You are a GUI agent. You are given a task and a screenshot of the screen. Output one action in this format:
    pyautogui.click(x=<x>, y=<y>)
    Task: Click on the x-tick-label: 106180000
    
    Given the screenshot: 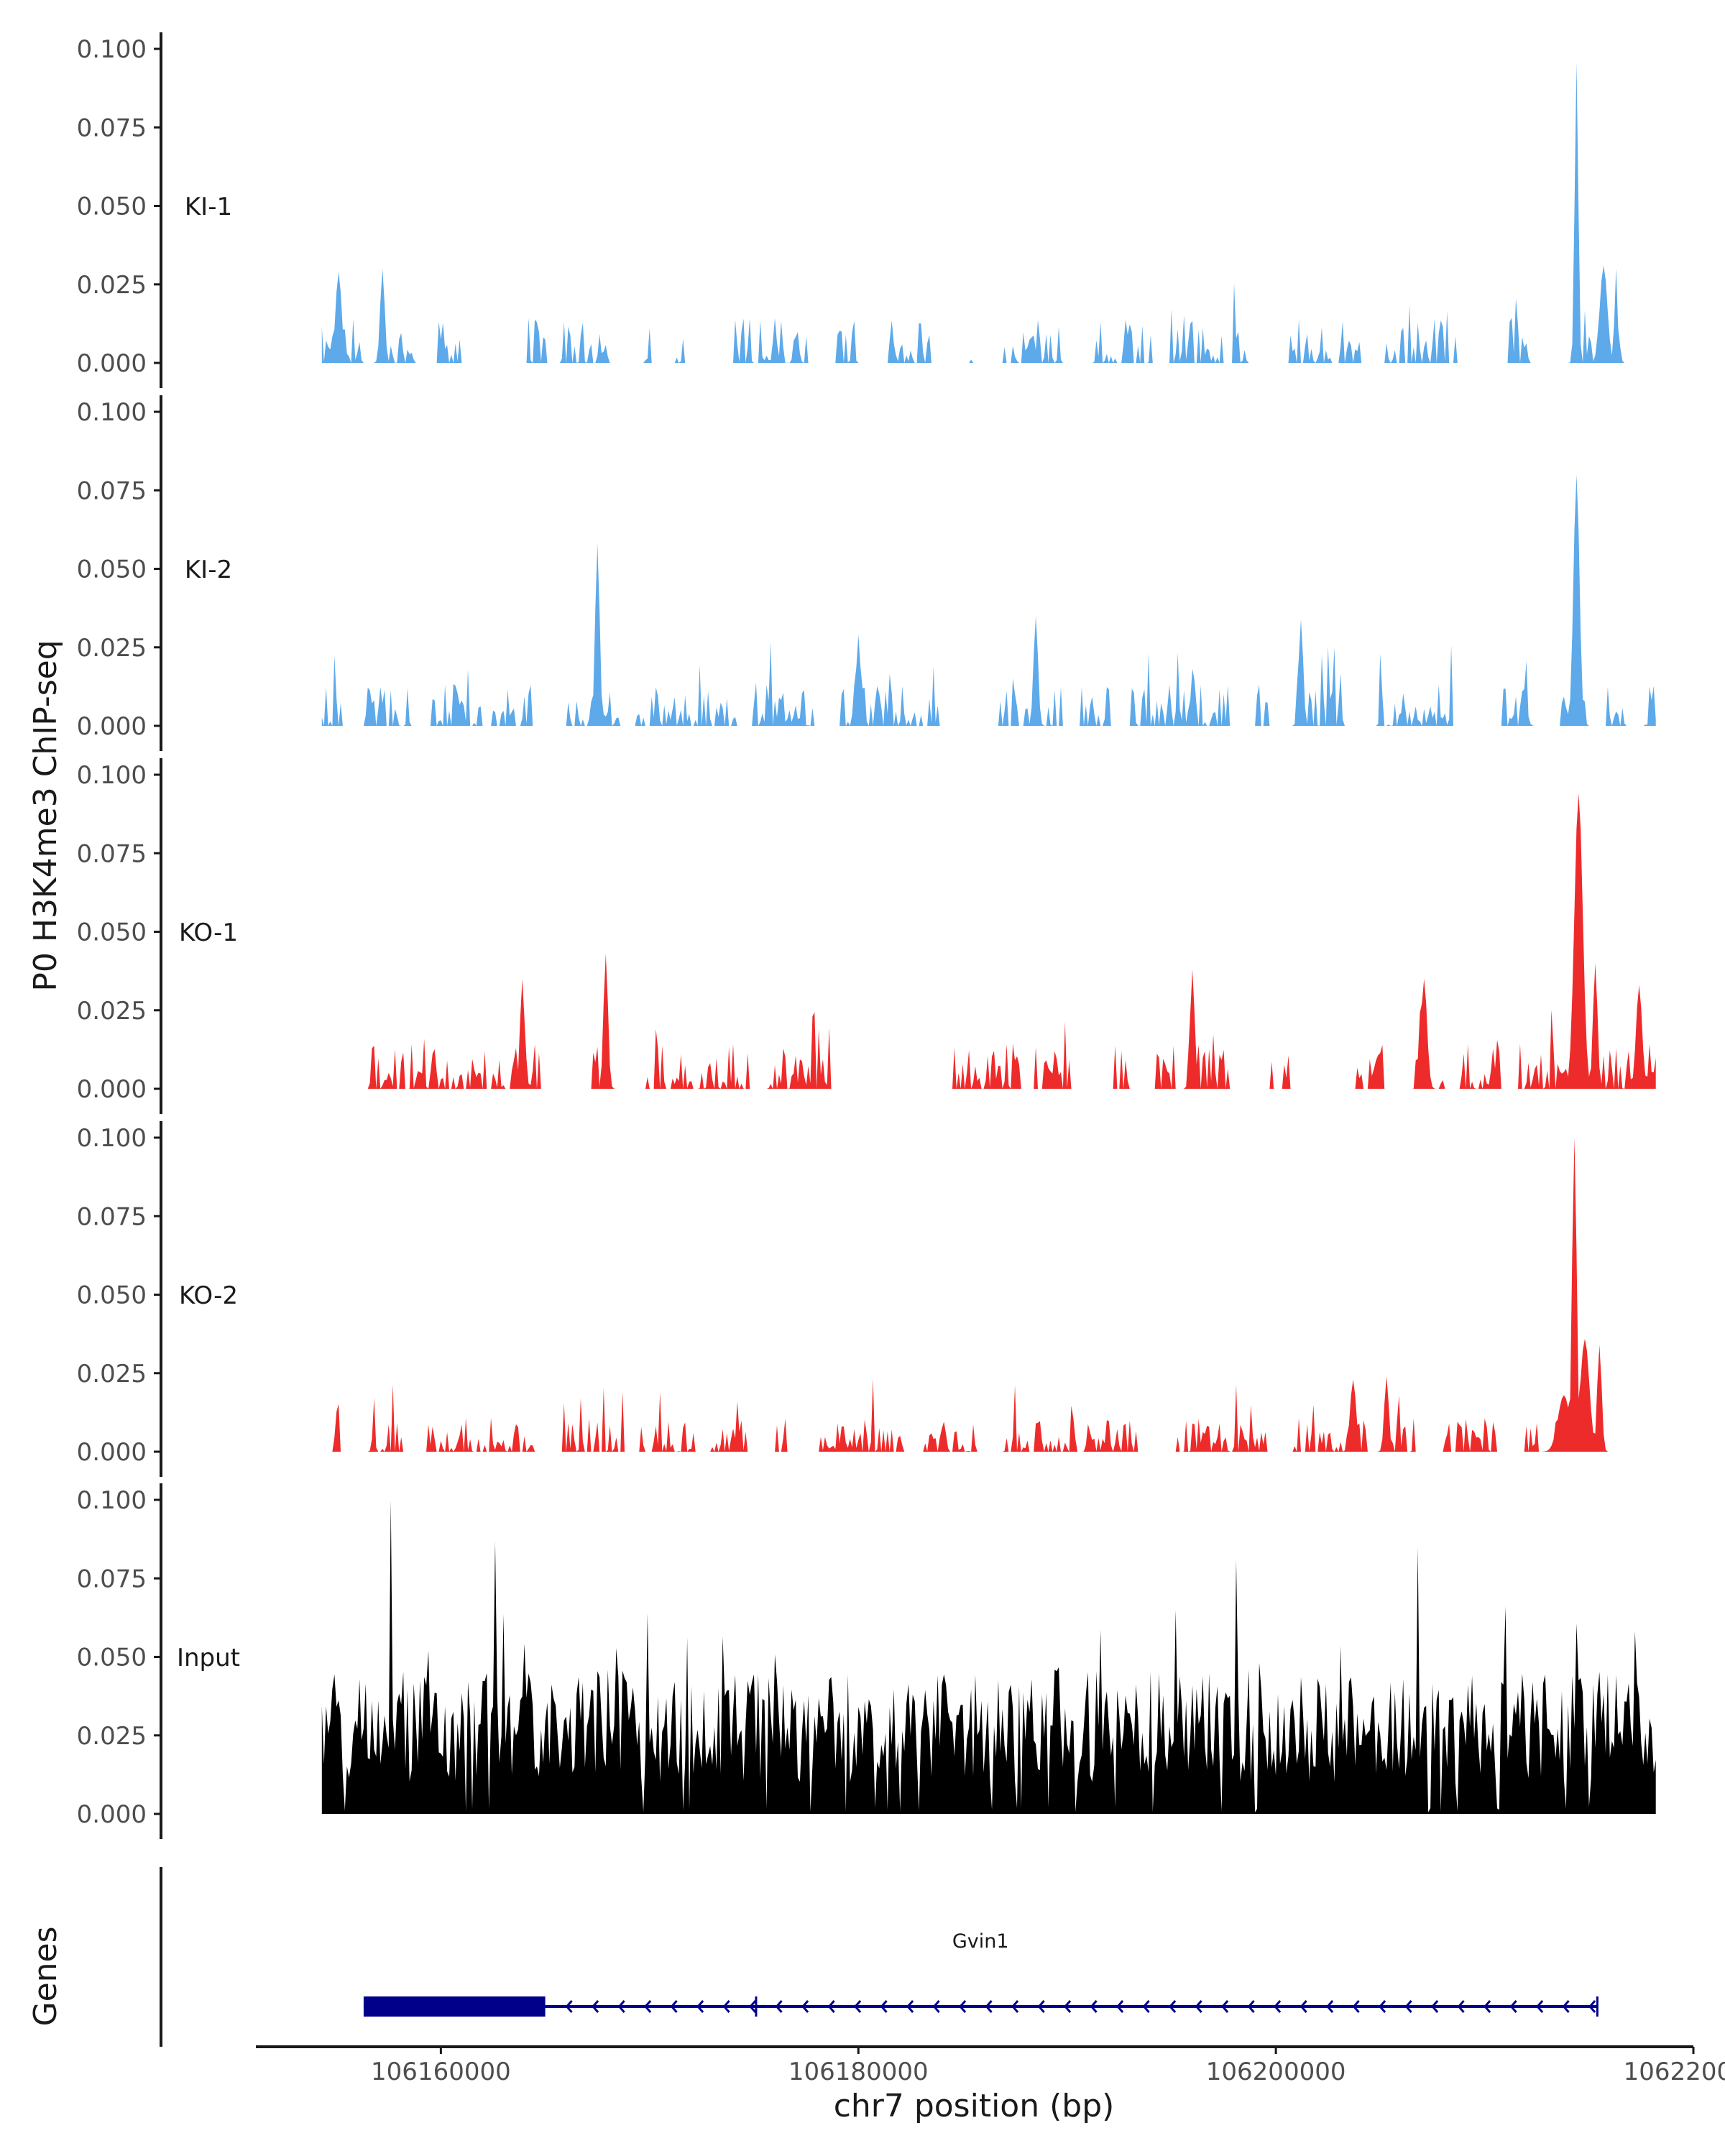 What is the action you would take?
    pyautogui.click(x=858, y=2072)
    